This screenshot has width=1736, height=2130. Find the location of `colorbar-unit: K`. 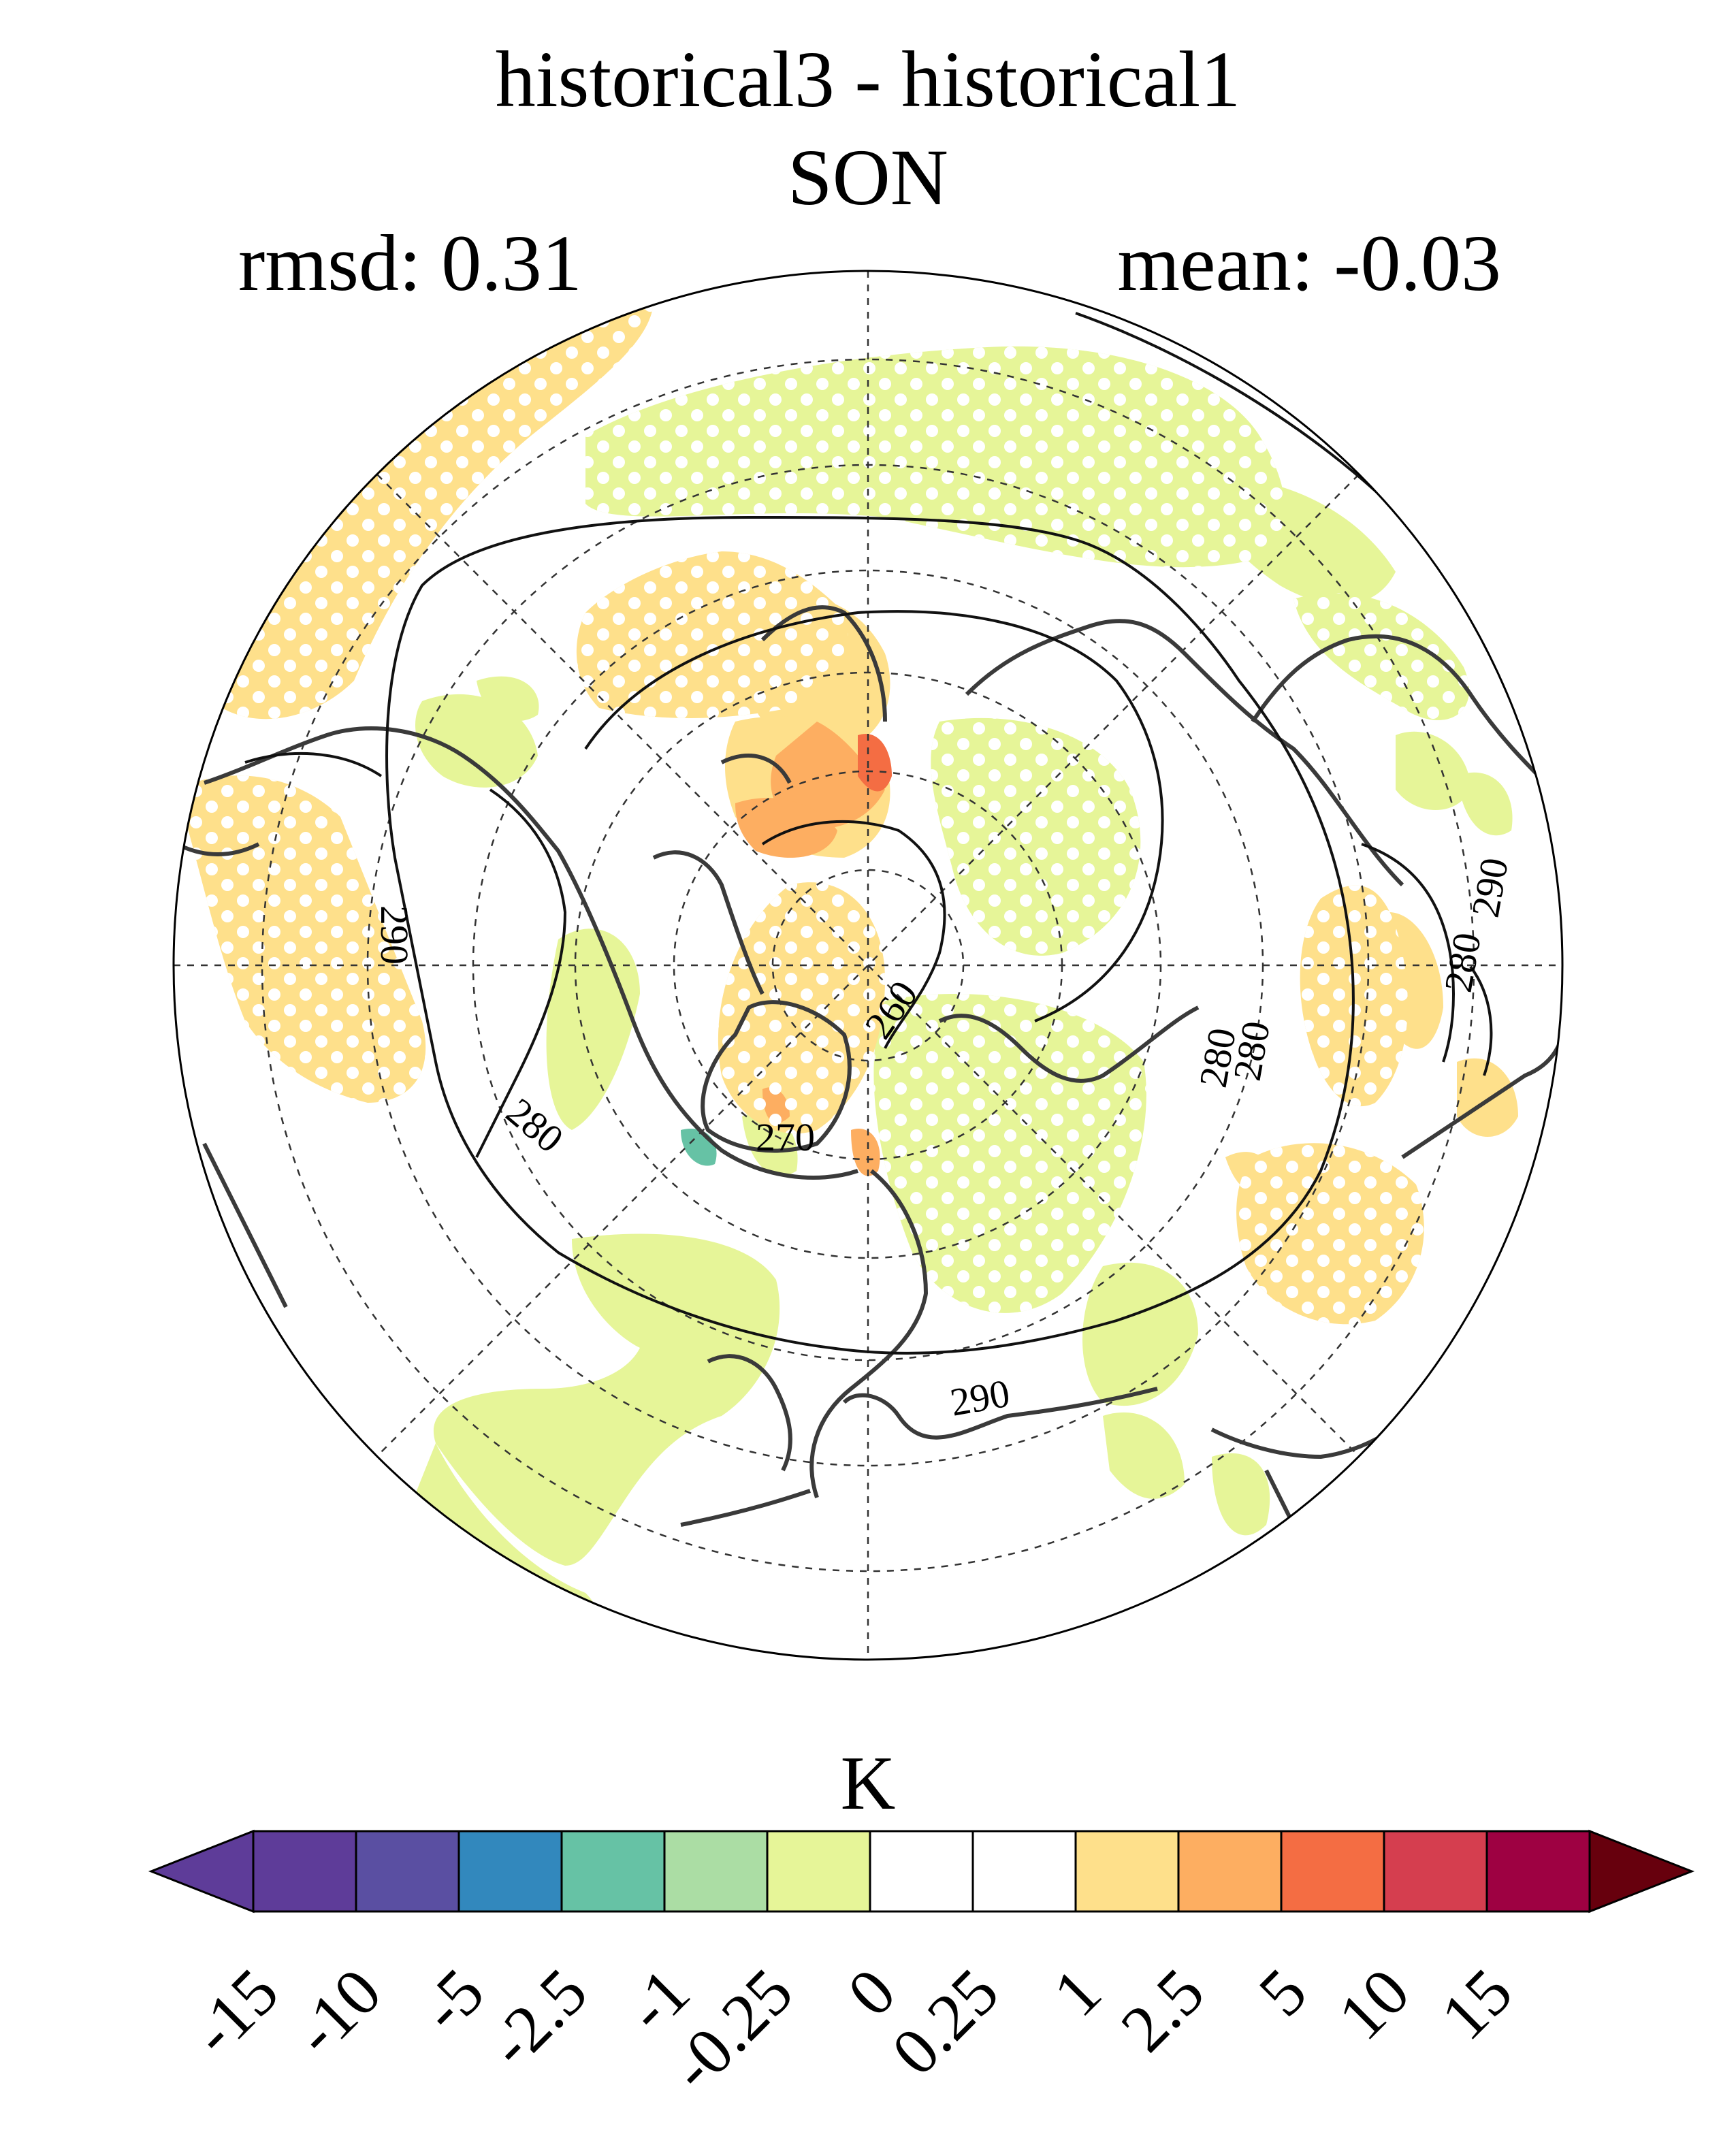

colorbar-unit: K is located at coordinates (868, 1783).